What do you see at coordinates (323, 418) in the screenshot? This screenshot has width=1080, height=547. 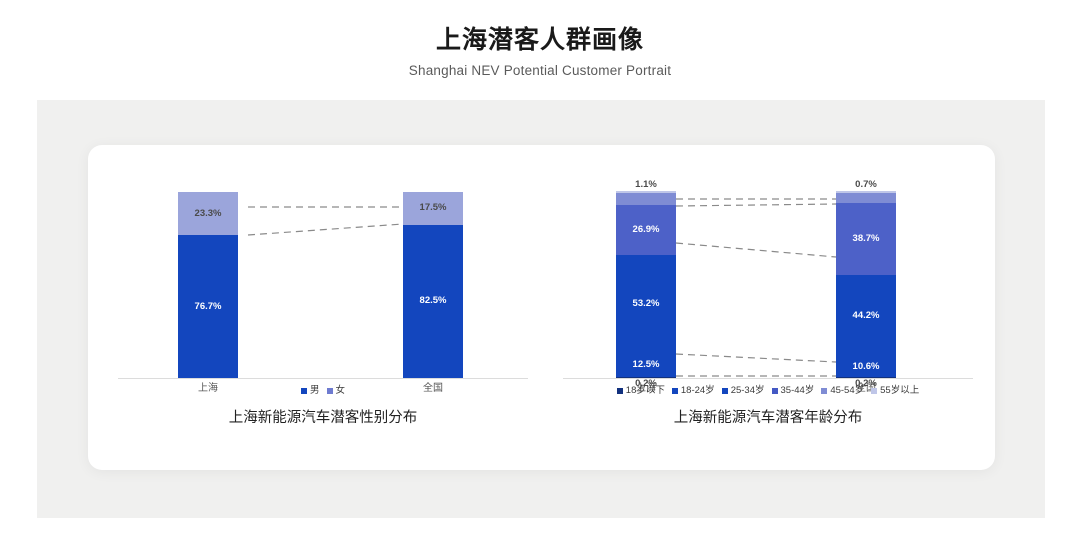 I see `chart-gender-caption: 上海新能源汽车潜客性别分布` at bounding box center [323, 418].